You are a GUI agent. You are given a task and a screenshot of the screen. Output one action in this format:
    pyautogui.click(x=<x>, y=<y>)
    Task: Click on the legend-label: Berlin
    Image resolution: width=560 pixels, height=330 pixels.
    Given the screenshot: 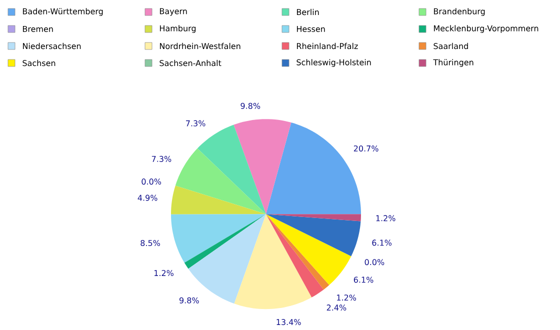 What is the action you would take?
    pyautogui.click(x=307, y=12)
    